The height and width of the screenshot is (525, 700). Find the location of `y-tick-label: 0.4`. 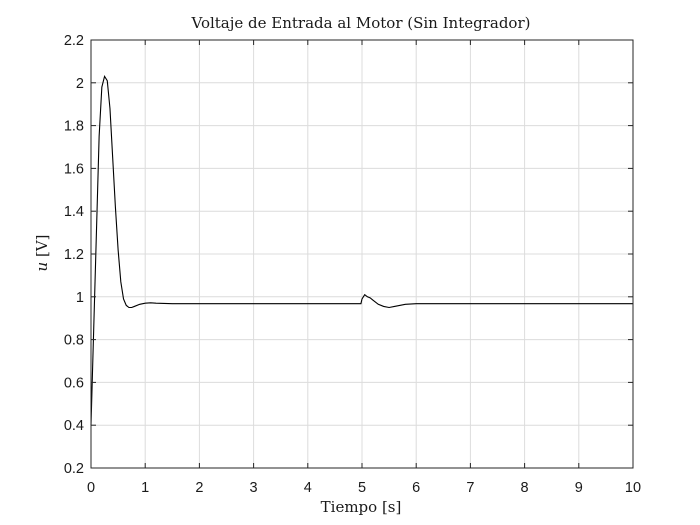

y-tick-label: 0.4 is located at coordinates (74, 426).